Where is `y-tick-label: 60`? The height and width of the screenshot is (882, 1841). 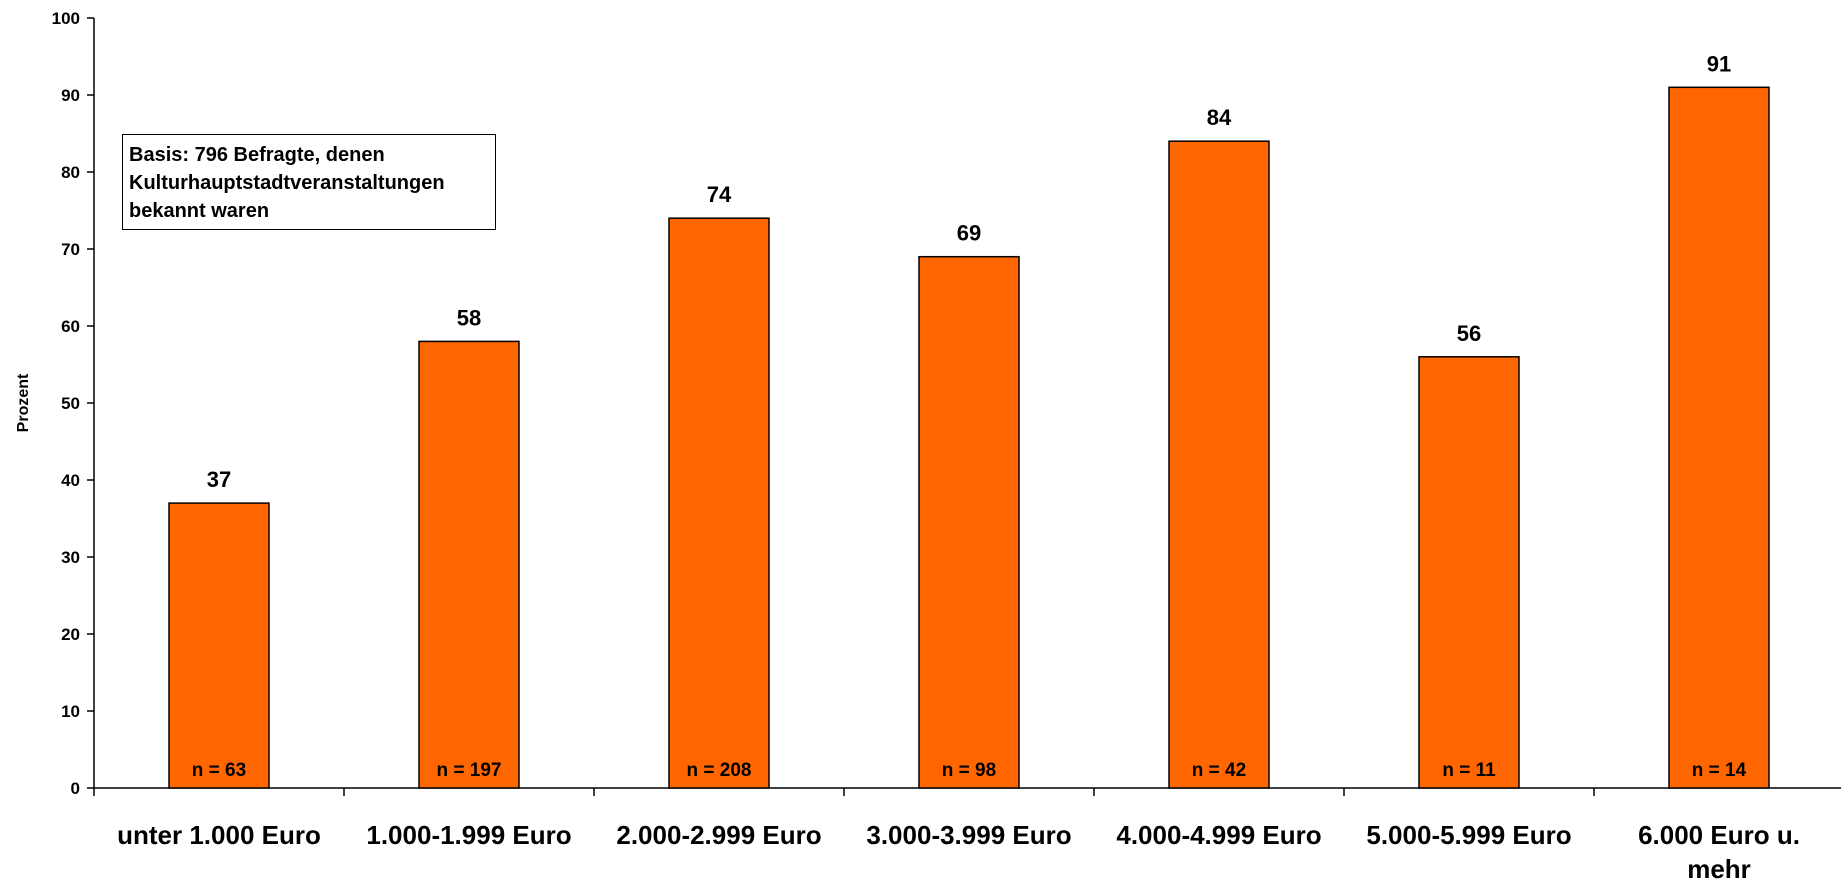
y-tick-label: 60 is located at coordinates (70, 326).